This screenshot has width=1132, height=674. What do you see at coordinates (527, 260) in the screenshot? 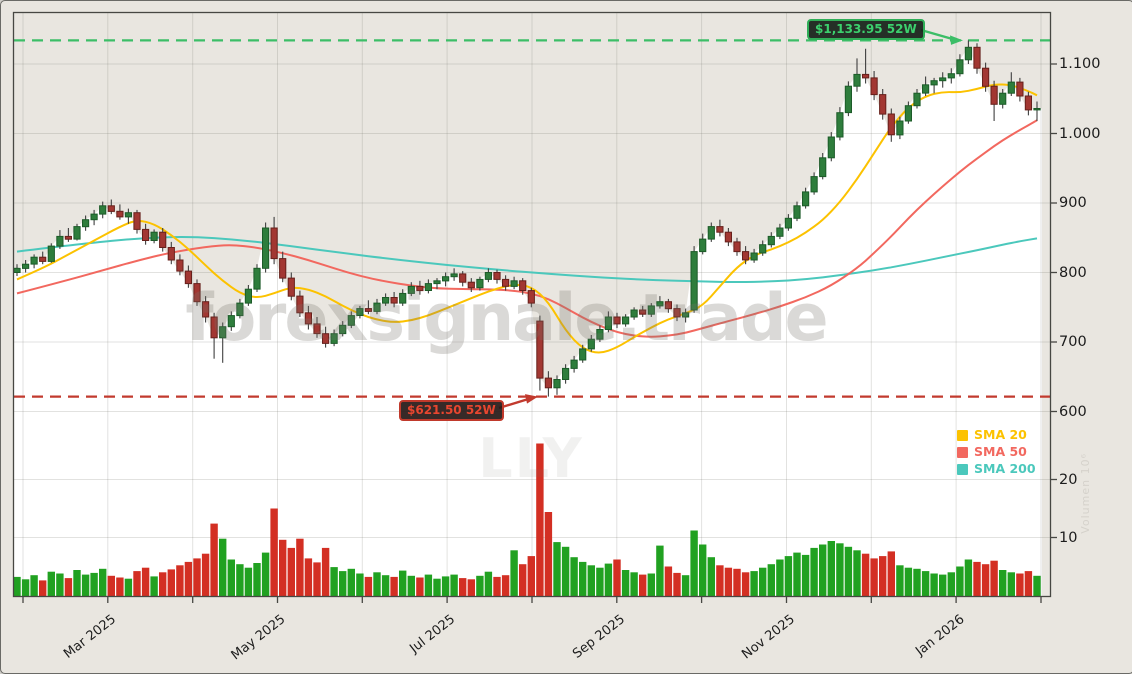
I see `sma-200-line` at bounding box center [527, 260].